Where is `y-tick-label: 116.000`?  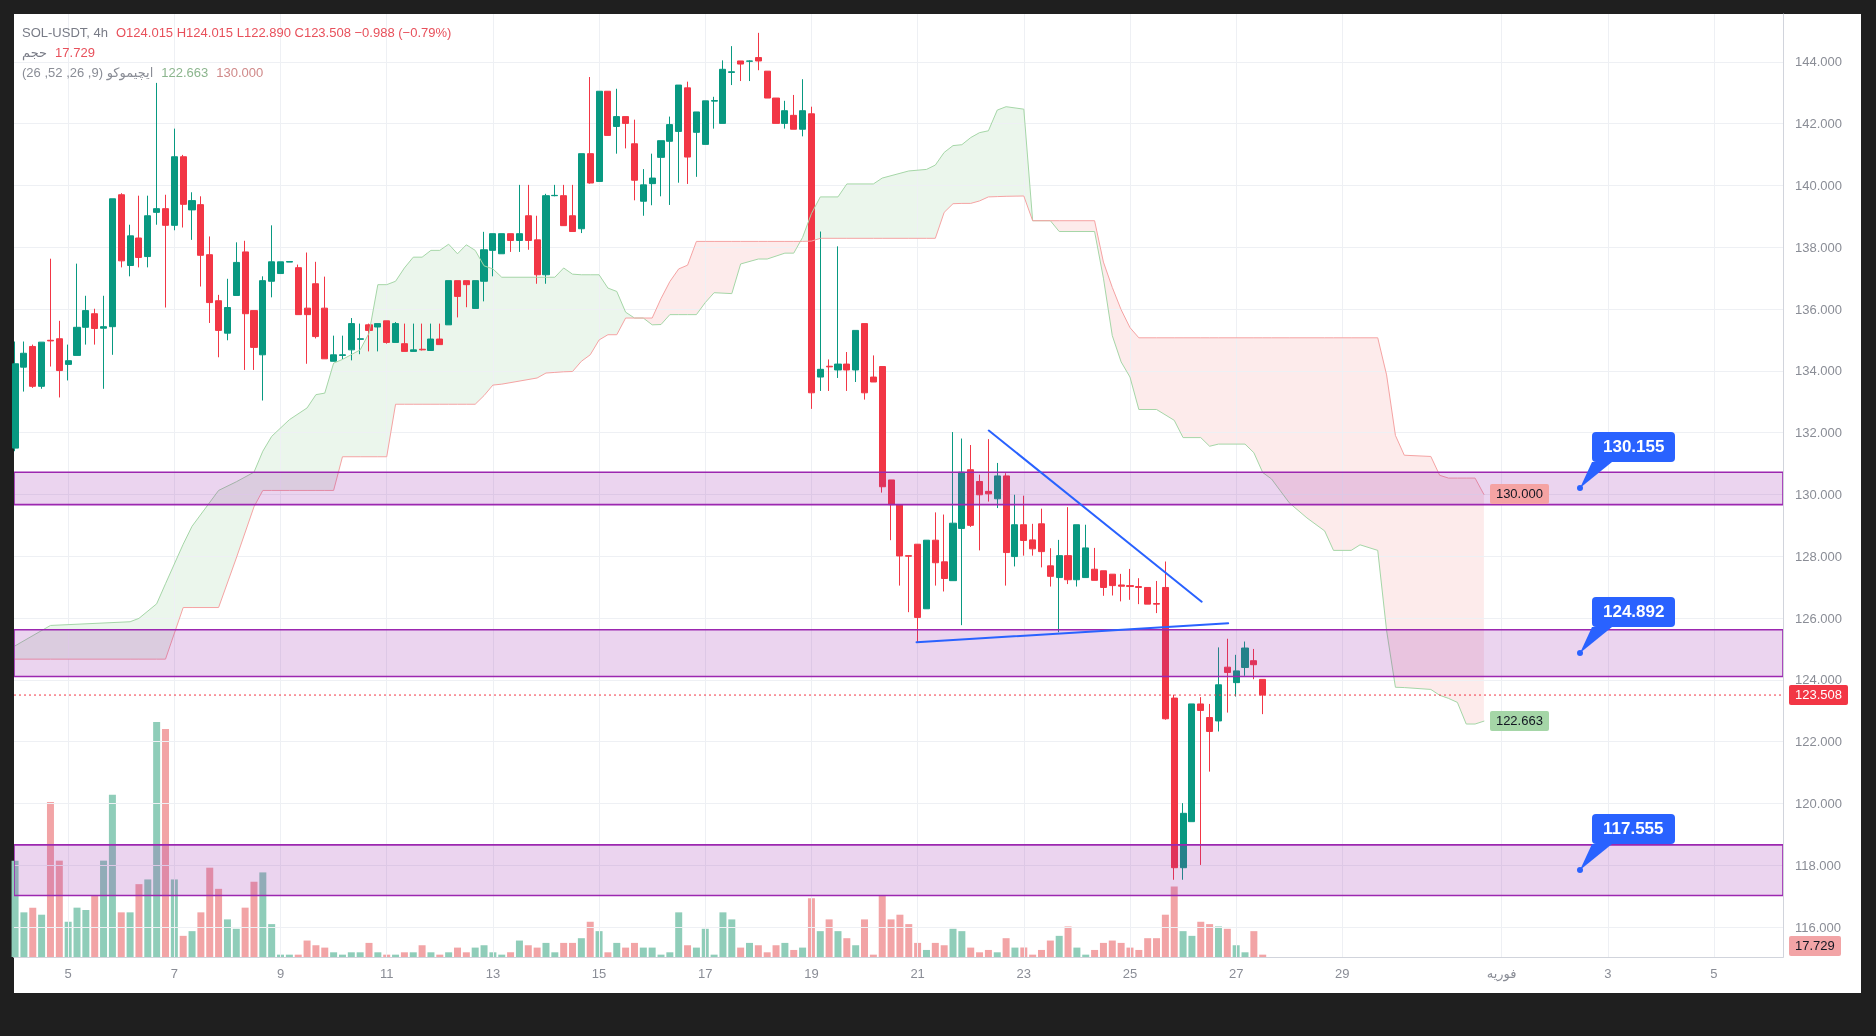
y-tick-label: 116.000 is located at coordinates (1818, 927).